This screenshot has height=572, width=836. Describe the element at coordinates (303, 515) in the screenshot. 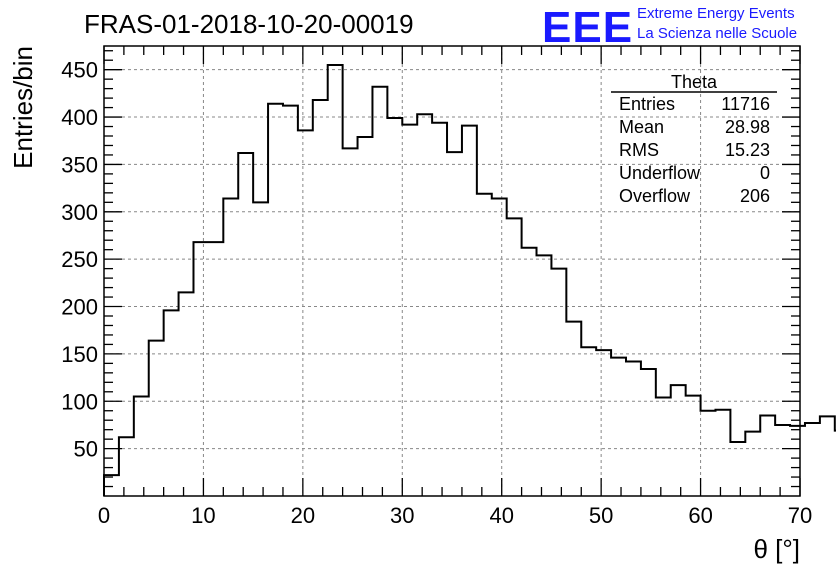

I see `x-tick-label: 20` at that location.